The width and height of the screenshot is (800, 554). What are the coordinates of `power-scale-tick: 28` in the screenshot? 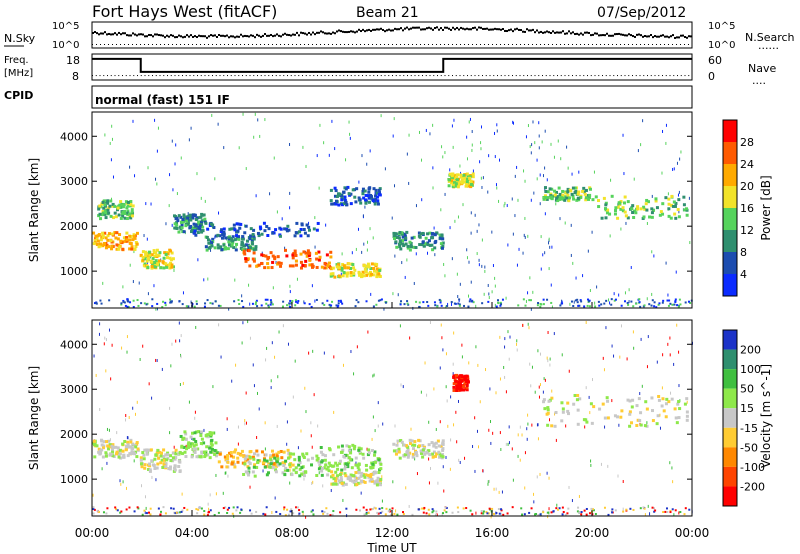 It's located at (747, 142).